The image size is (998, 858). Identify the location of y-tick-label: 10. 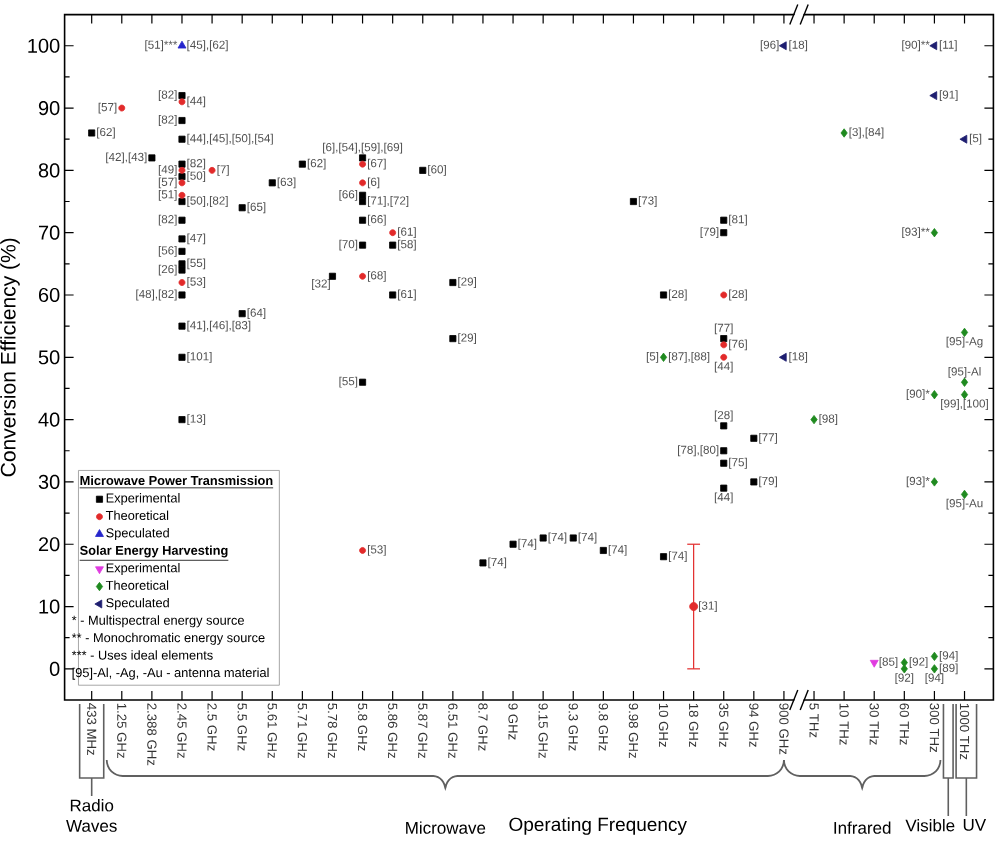
(49, 606).